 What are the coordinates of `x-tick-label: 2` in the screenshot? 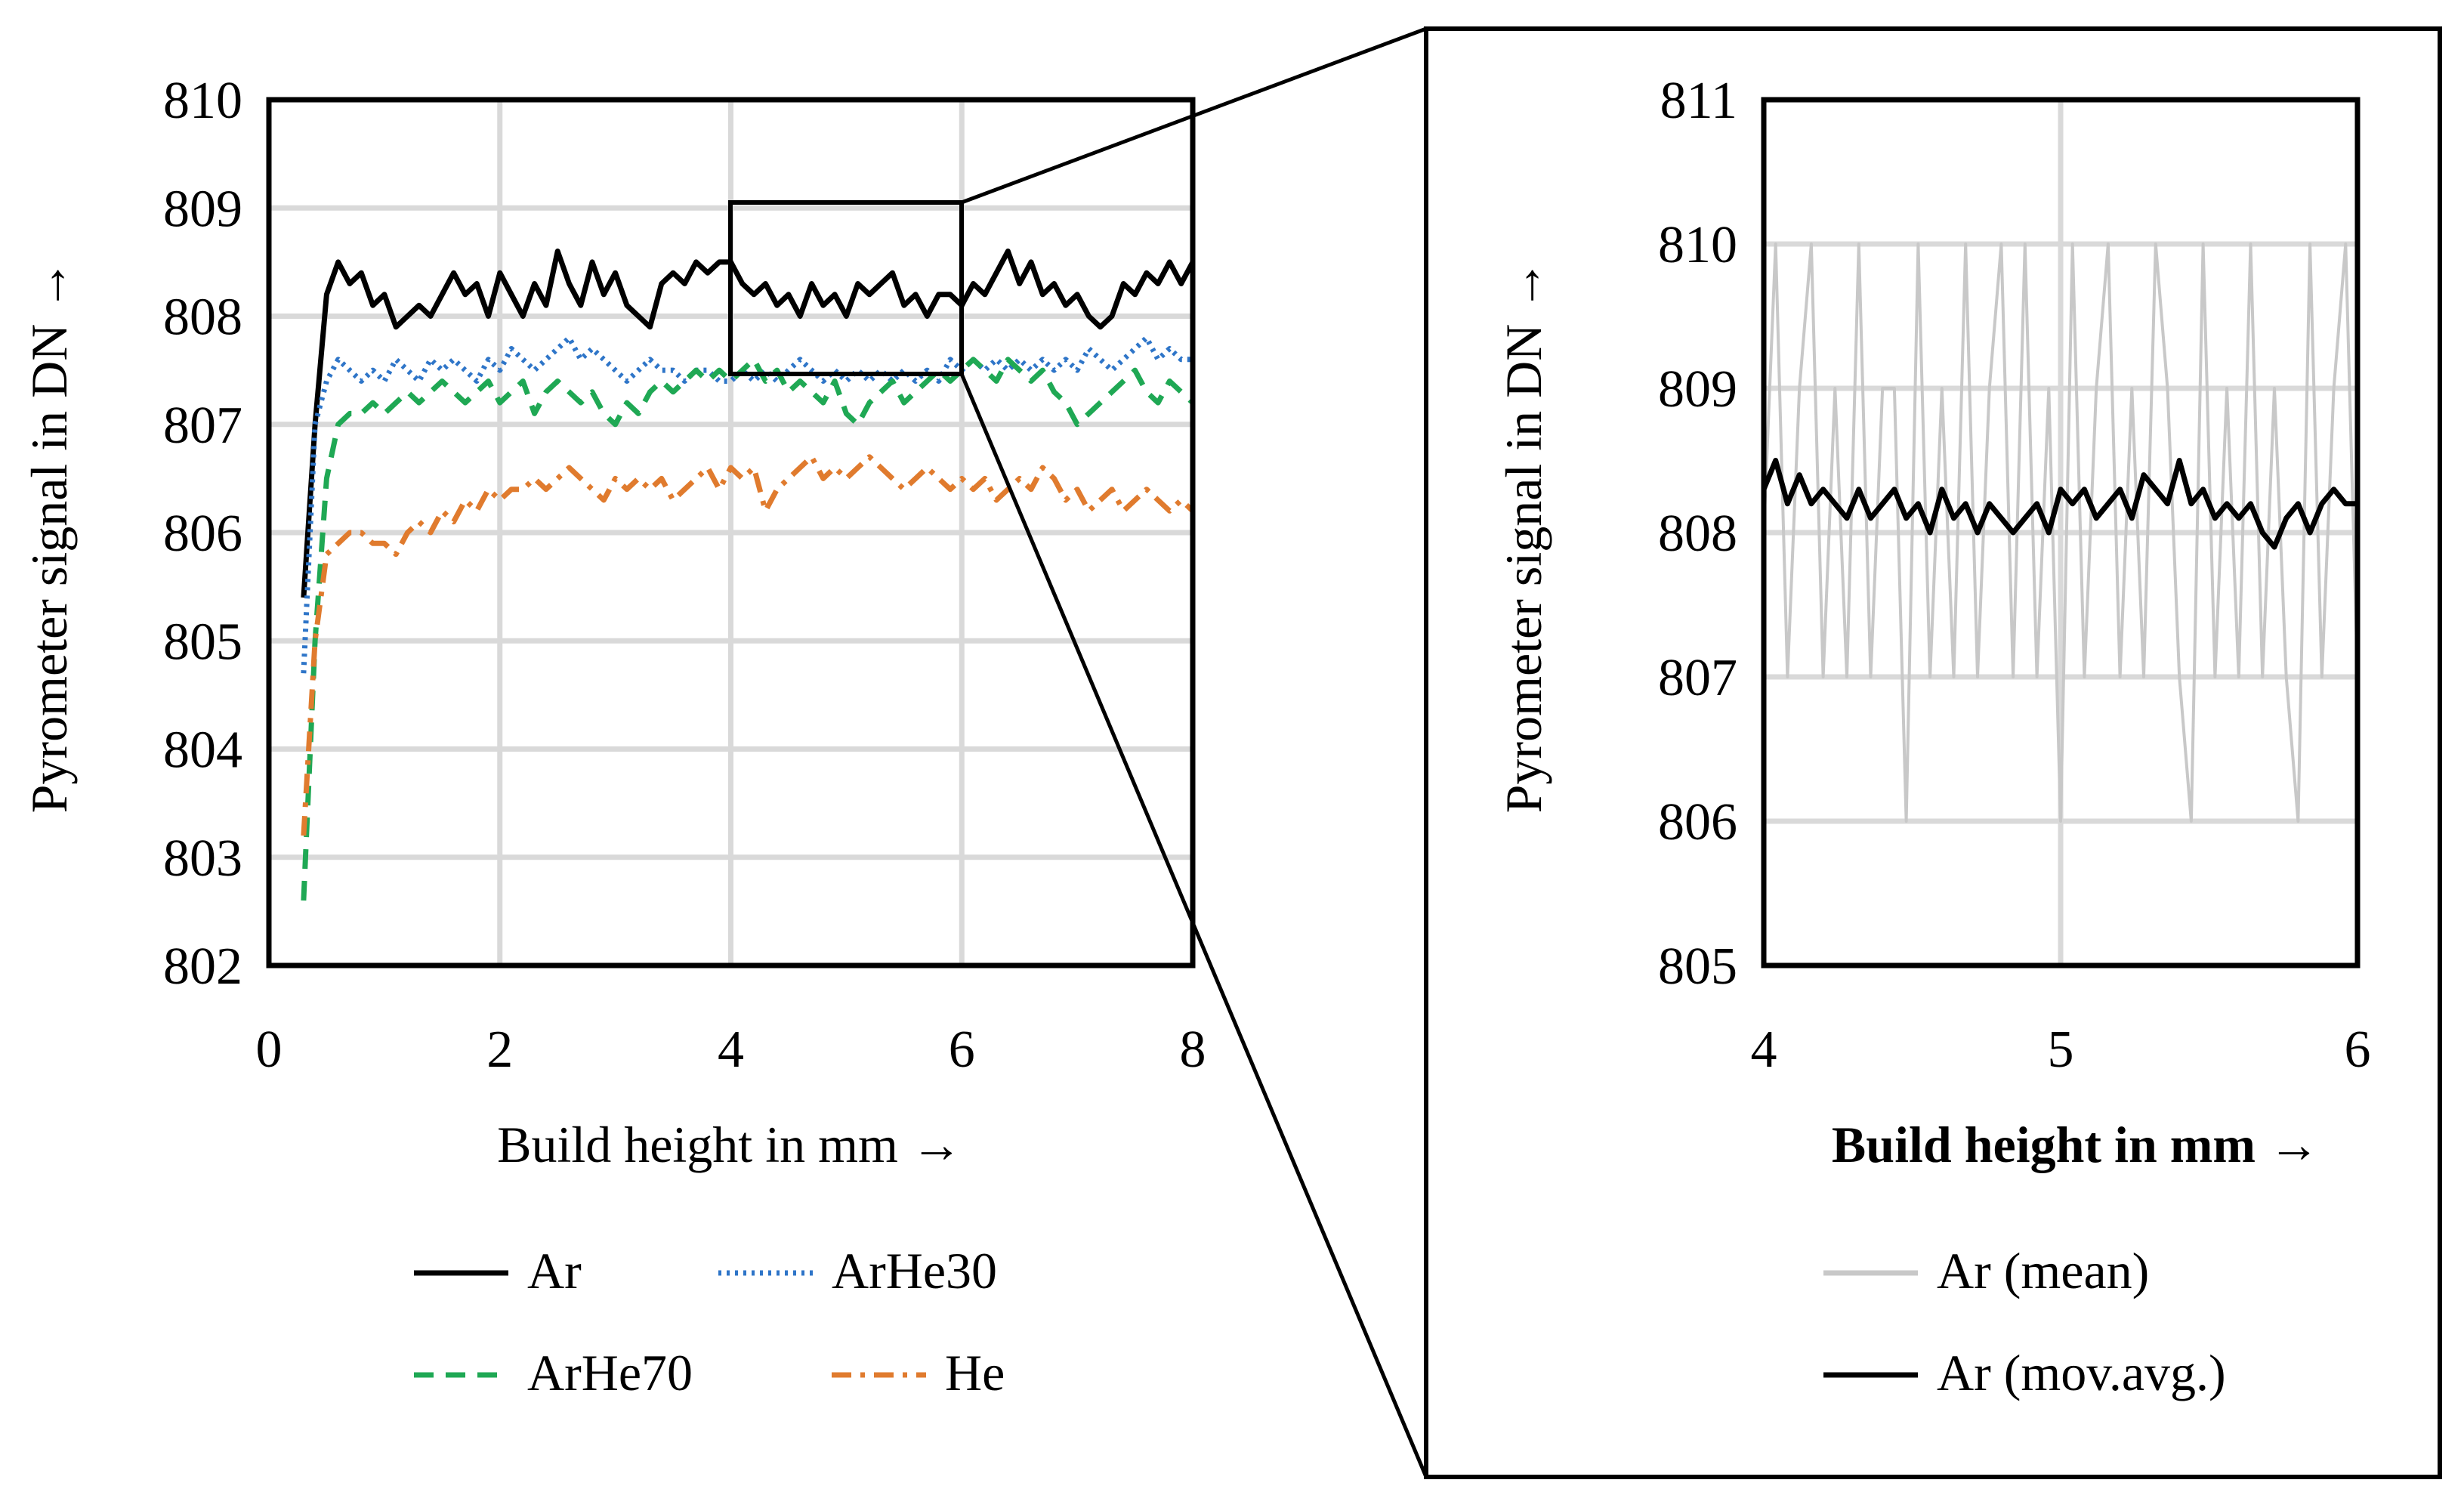 It's located at (500, 1050).